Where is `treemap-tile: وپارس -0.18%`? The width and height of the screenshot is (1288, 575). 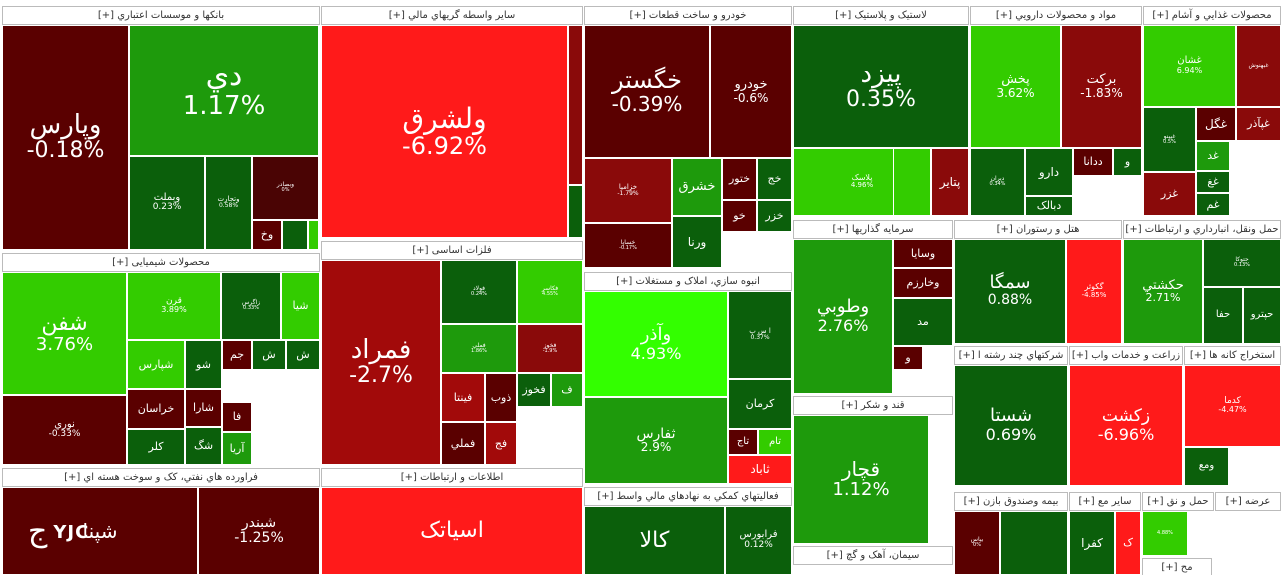
treemap-tile: وپارس -0.18% is located at coordinates (65, 137).